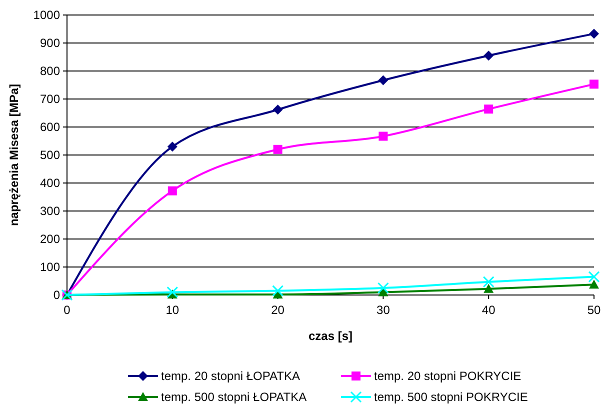 The image size is (612, 408). What do you see at coordinates (50, 211) in the screenshot?
I see `y-tick-label: 300` at bounding box center [50, 211].